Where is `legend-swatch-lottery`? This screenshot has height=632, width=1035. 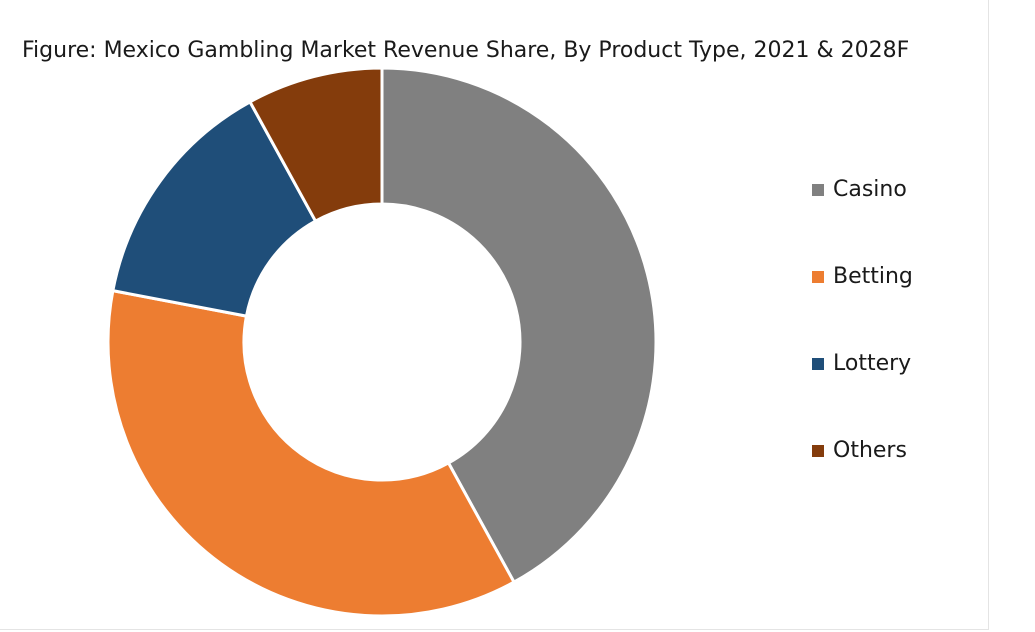 legend-swatch-lottery is located at coordinates (818, 364).